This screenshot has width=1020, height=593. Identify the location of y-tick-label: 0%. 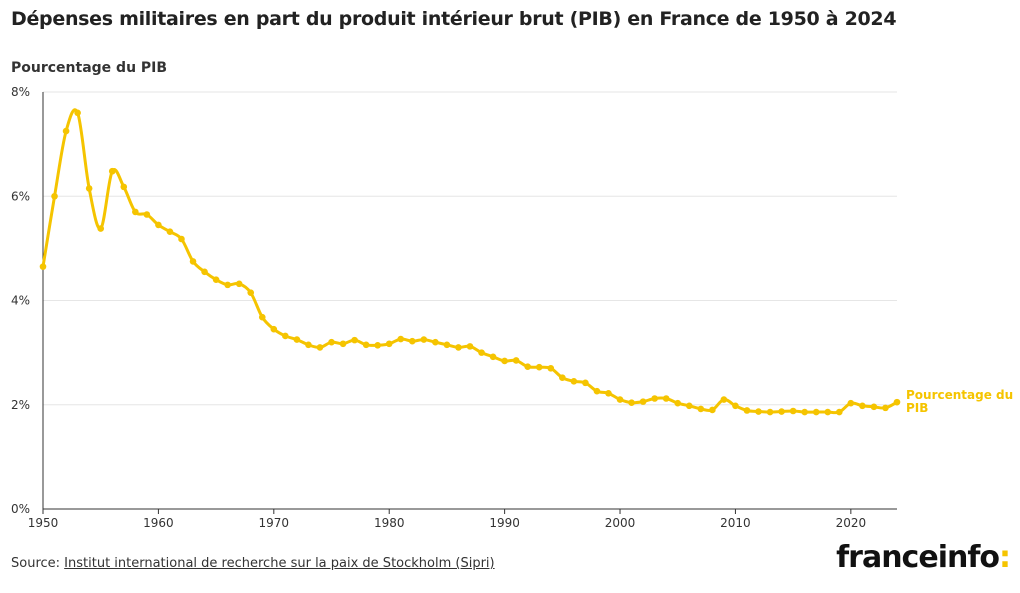
(20, 509).